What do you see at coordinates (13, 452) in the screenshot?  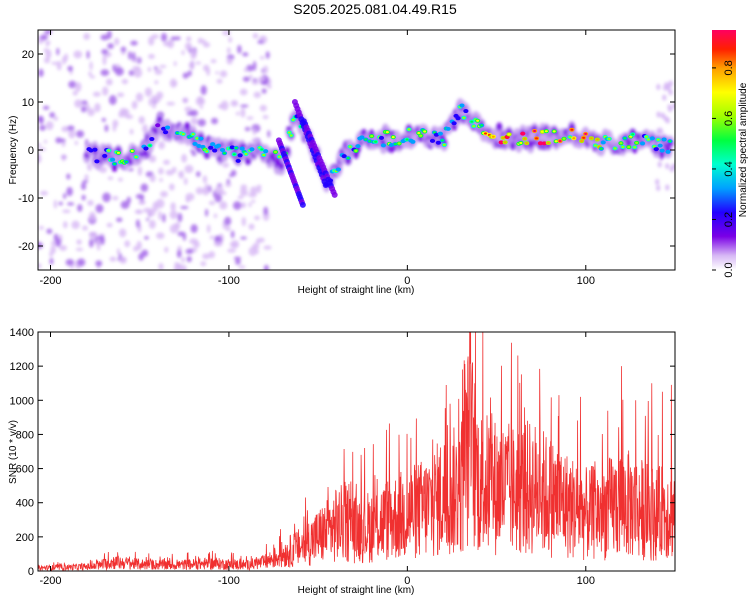 I see `snr-y-axis-title: SNR (10 * v/v)` at bounding box center [13, 452].